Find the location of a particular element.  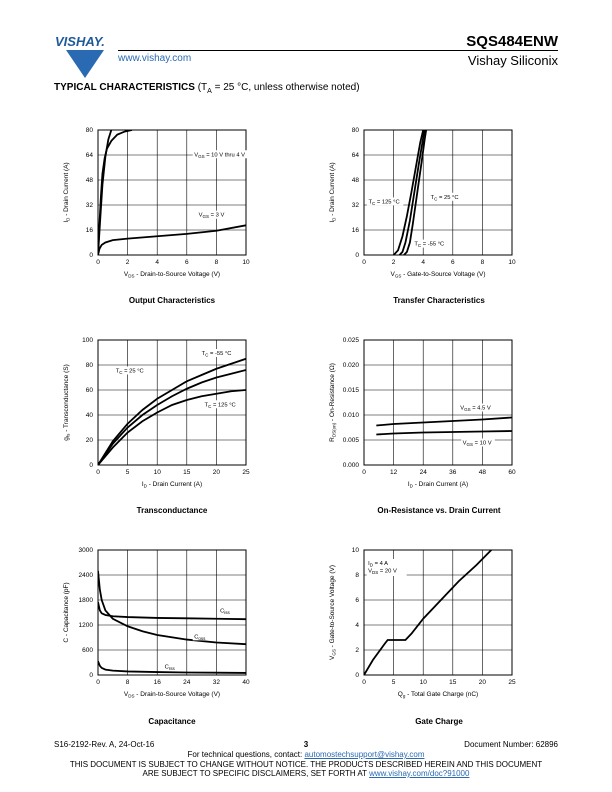

output-chart-title: Output Characteristics is located at coordinates (172, 300).